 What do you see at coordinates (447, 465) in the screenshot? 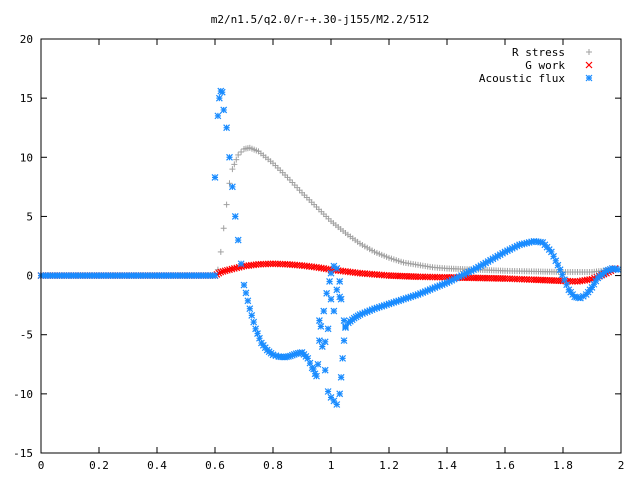
I see `x-tick-label: 1.4` at bounding box center [447, 465].